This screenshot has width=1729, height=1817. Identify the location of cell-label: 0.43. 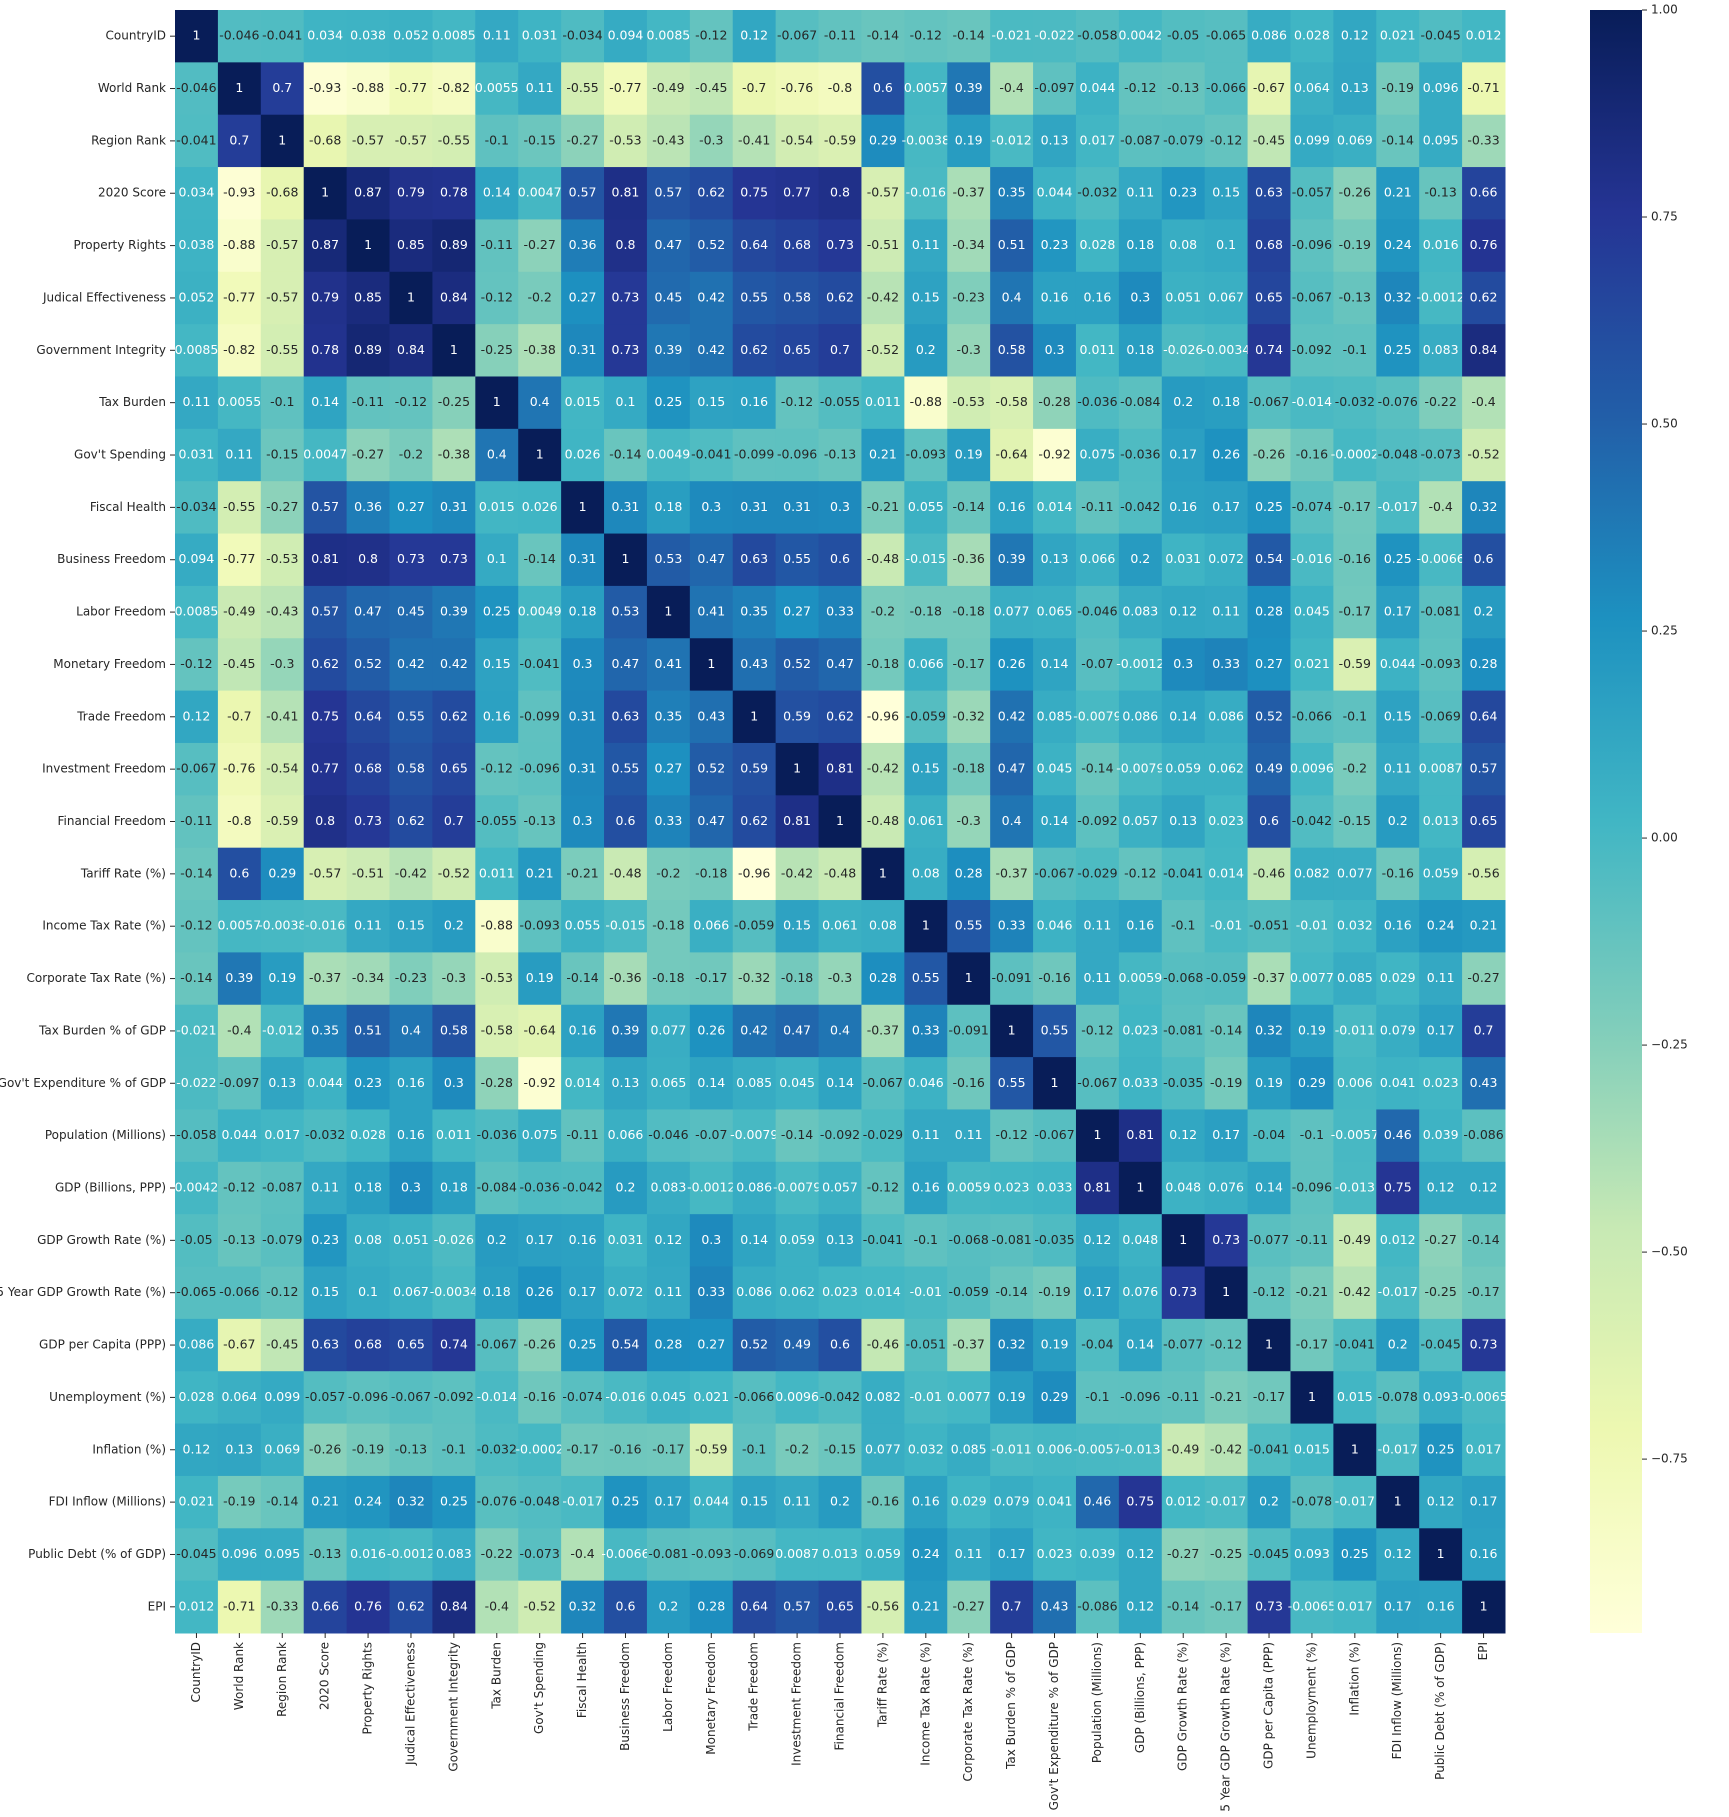
(711, 715).